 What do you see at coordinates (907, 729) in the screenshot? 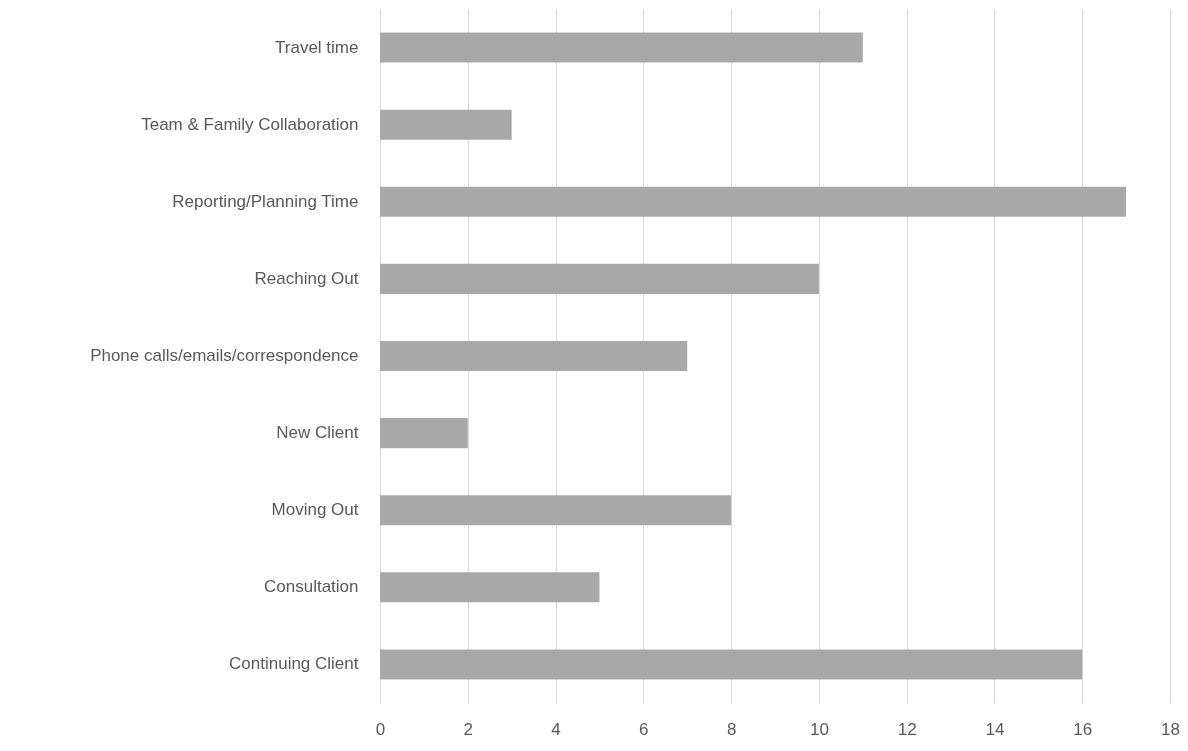
I see `x-tick-label: 12` at bounding box center [907, 729].